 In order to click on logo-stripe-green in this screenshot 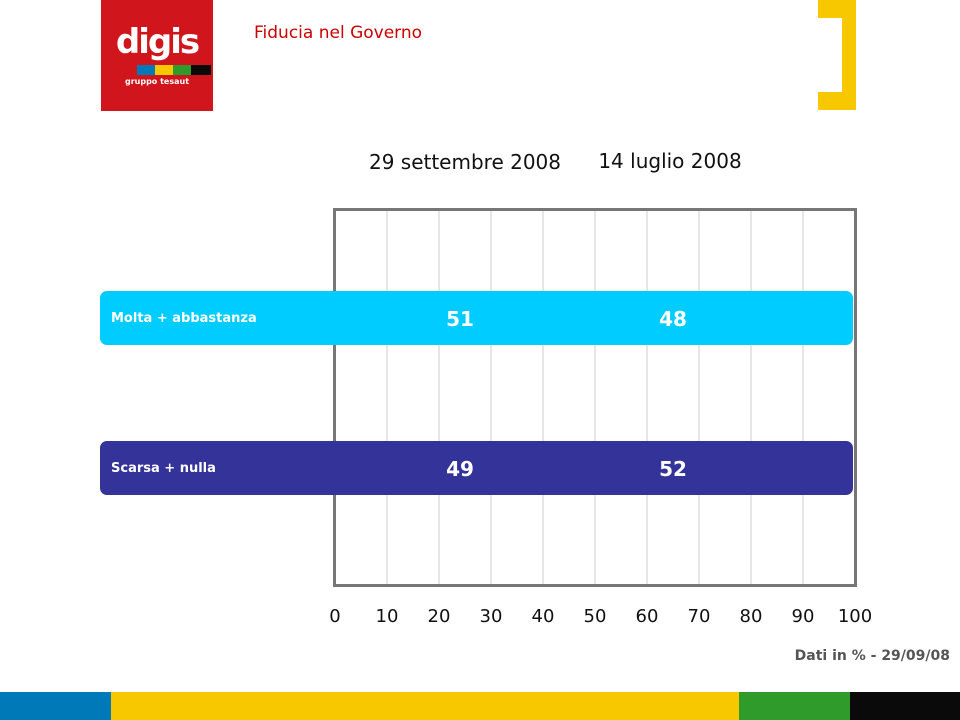, I will do `click(182, 70)`.